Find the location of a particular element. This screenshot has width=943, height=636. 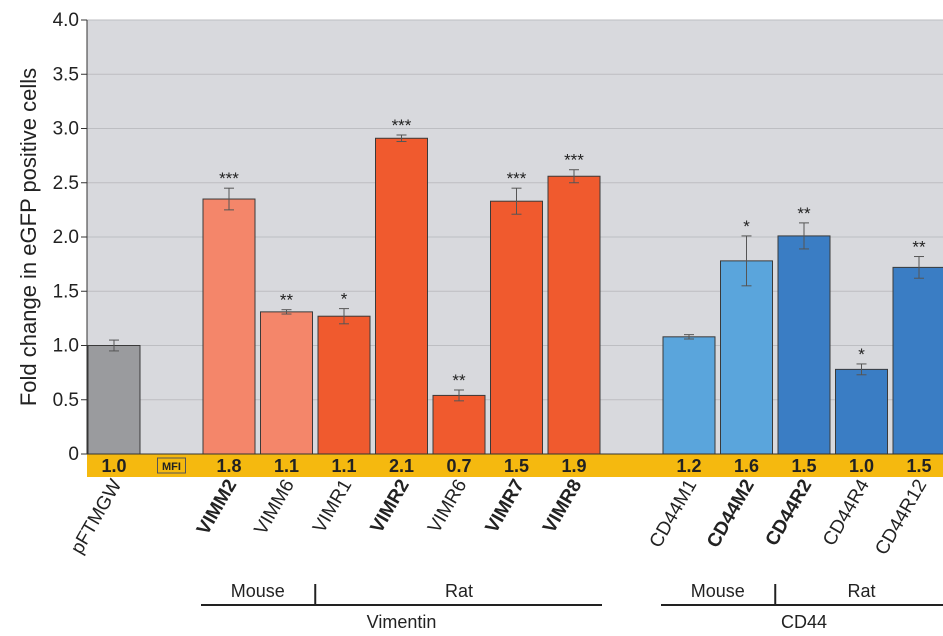

mfi-tag: MFI is located at coordinates (171, 467).